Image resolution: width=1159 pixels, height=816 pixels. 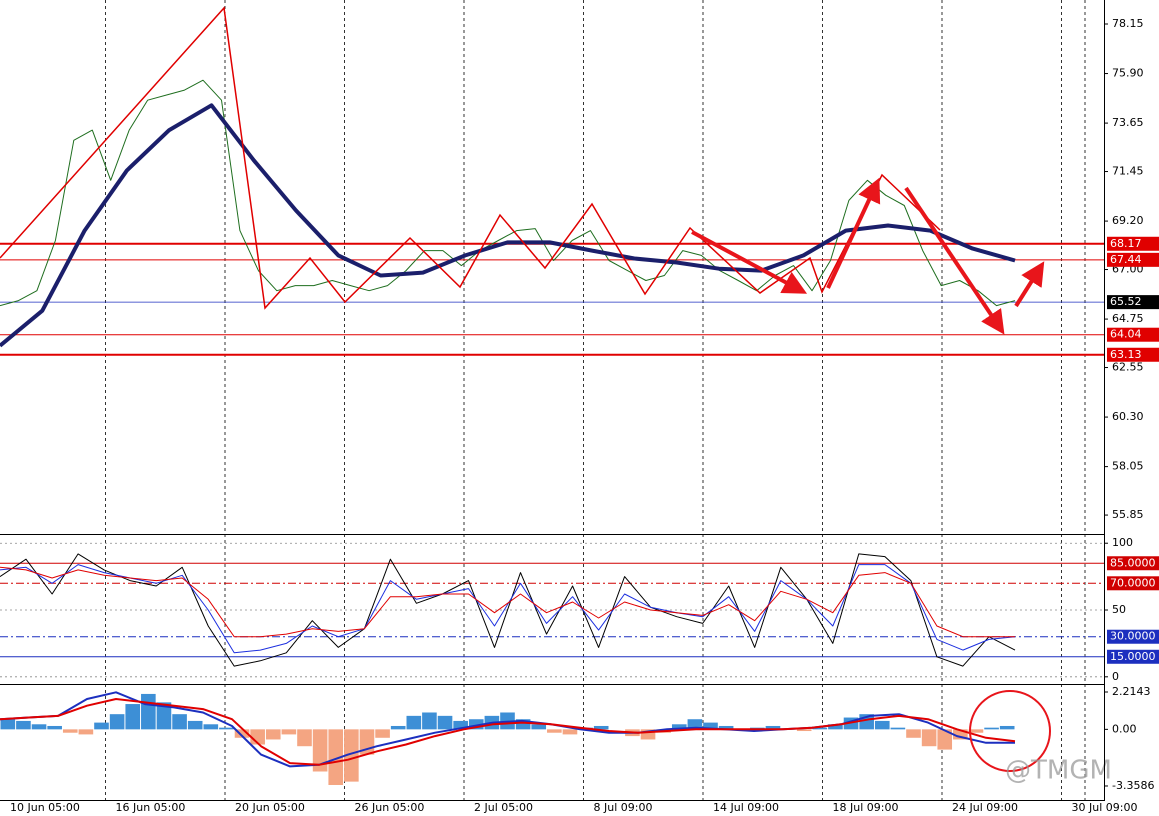 What do you see at coordinates (390, 807) in the screenshot?
I see `x-tick-label: 26 Jun 05:00` at bounding box center [390, 807].